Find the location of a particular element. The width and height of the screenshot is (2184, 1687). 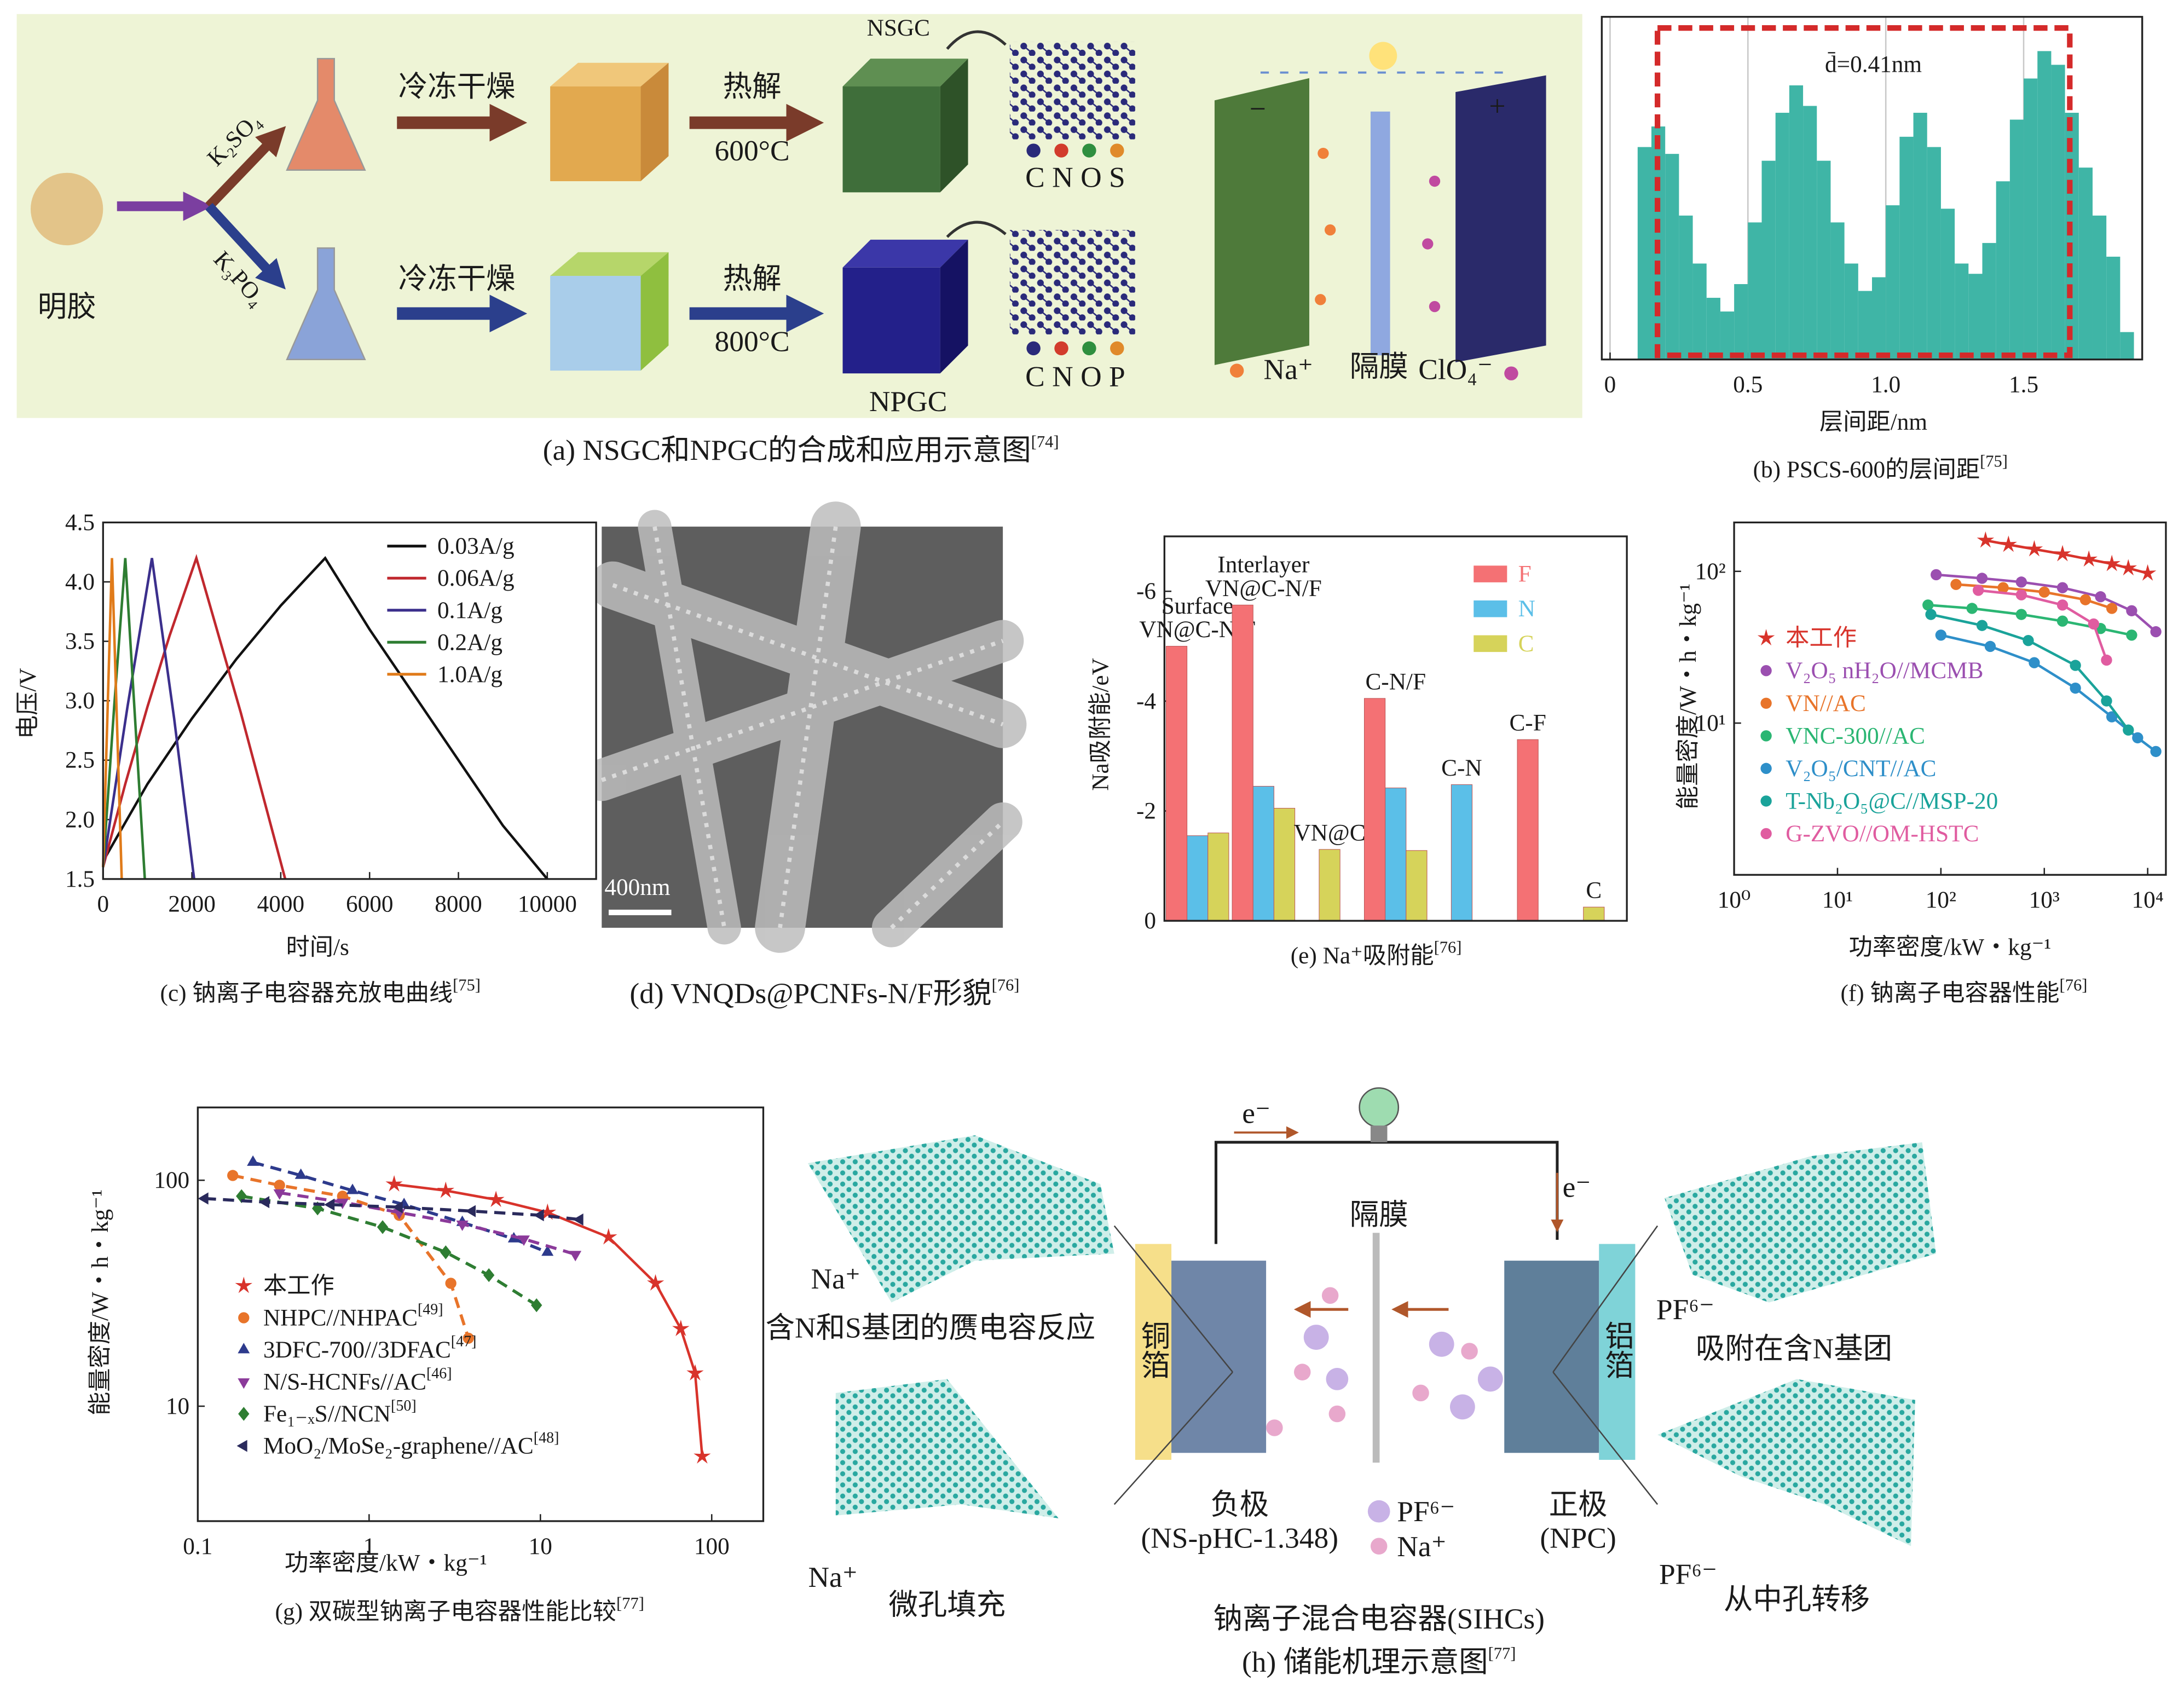

step-freeze-2: 冷冻干燥 is located at coordinates (457, 278).